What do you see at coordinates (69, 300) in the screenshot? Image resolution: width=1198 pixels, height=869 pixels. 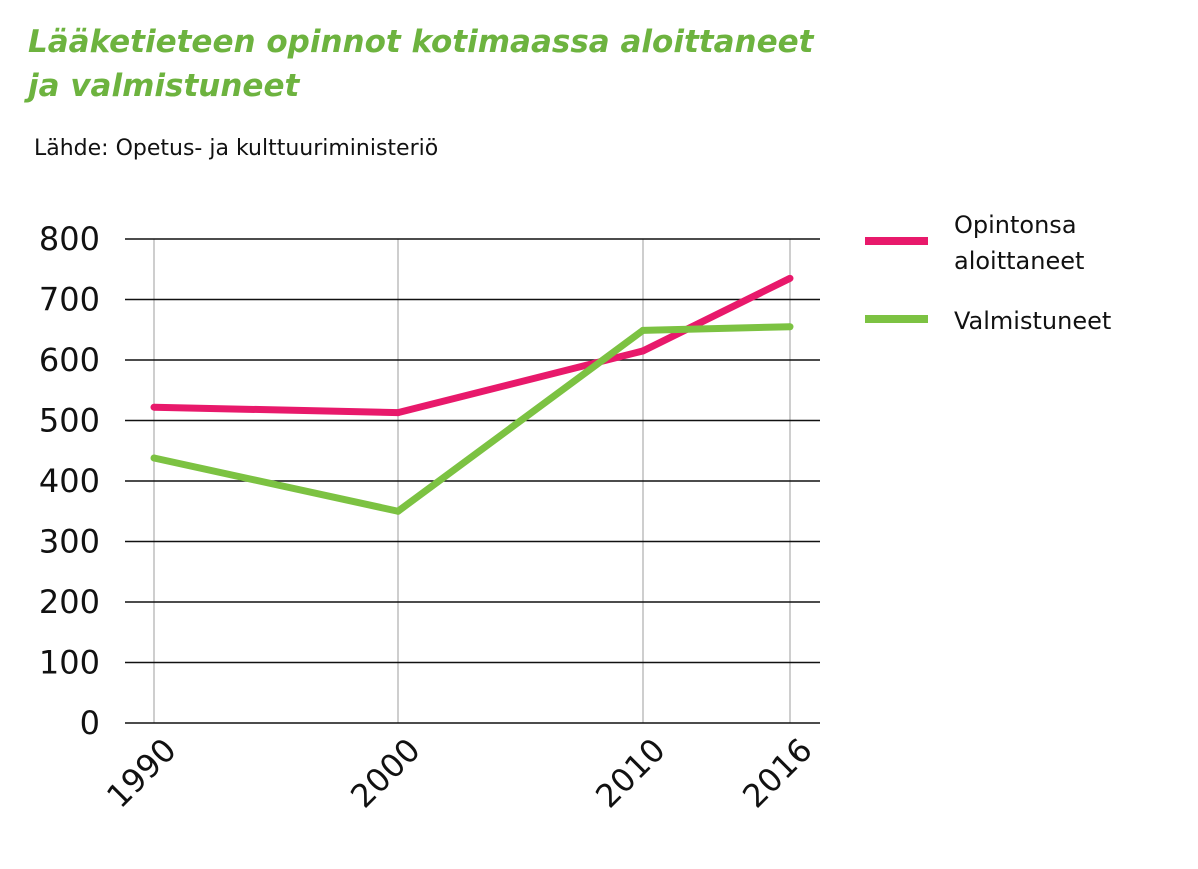 I see `y-tick-label-700: 700` at bounding box center [69, 300].